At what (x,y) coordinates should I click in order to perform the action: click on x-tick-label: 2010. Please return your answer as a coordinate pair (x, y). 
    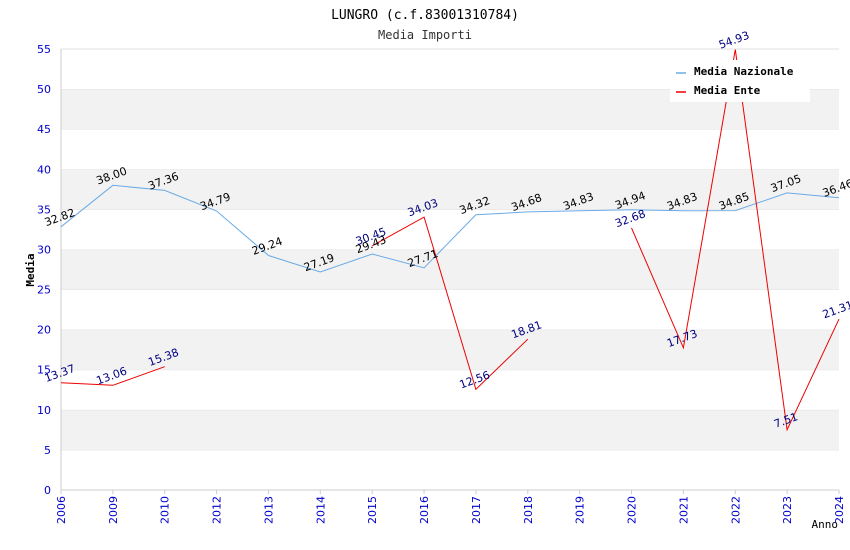
    Looking at the image, I should click on (165, 510).